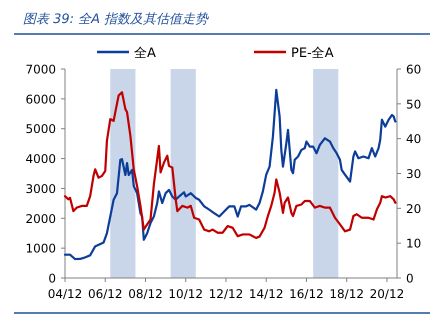 The image size is (444, 335). I want to click on y2-tick-label: 60, so click(414, 69).